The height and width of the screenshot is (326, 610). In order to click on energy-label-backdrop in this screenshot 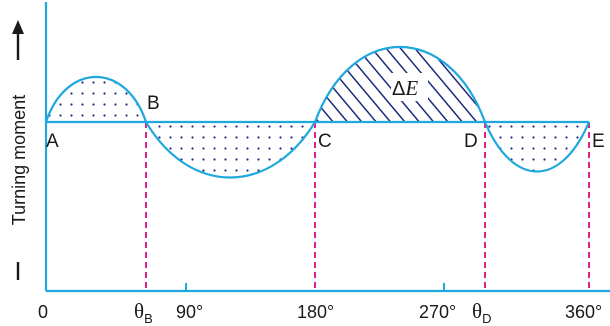, I will do `click(409, 87)`.